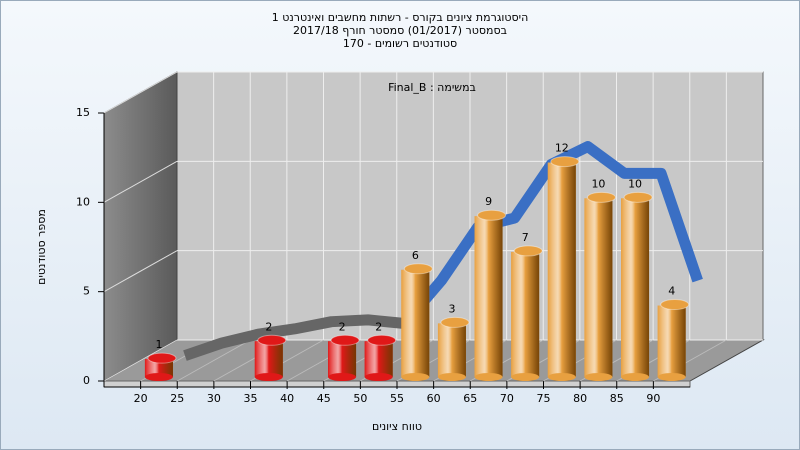  Describe the element at coordinates (83, 201) in the screenshot. I see `y-tick-label: 10` at that location.